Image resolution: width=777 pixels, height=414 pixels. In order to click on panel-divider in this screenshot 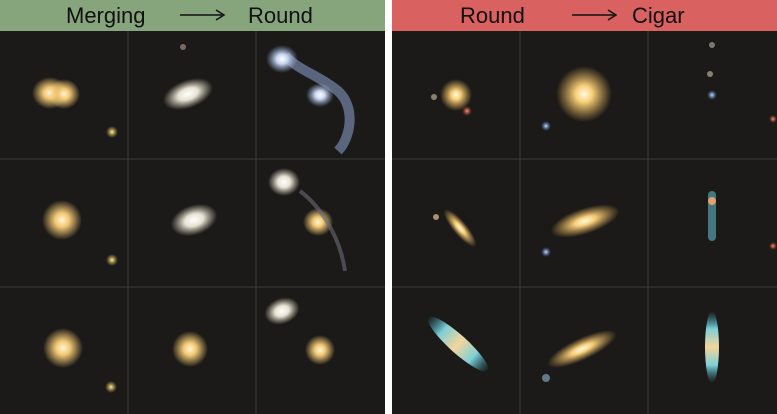, I will do `click(388, 207)`.